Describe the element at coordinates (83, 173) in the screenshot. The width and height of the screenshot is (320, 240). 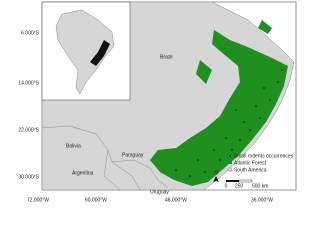
I see `country-label: Argentina` at that location.